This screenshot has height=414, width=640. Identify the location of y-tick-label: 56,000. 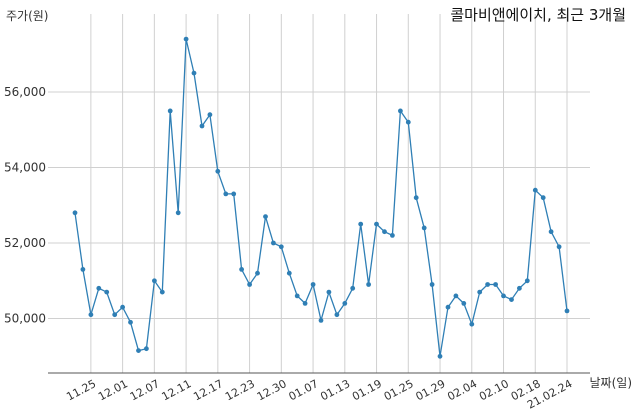
(25, 92).